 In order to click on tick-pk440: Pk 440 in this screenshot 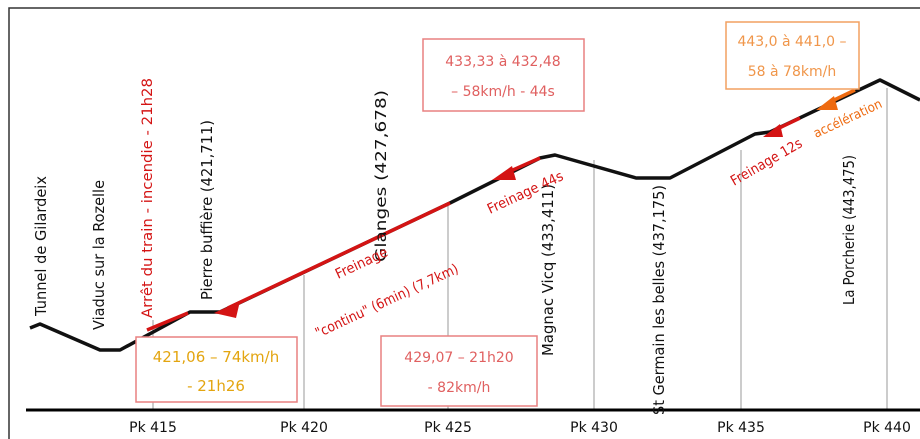, I will do `click(887, 428)`.